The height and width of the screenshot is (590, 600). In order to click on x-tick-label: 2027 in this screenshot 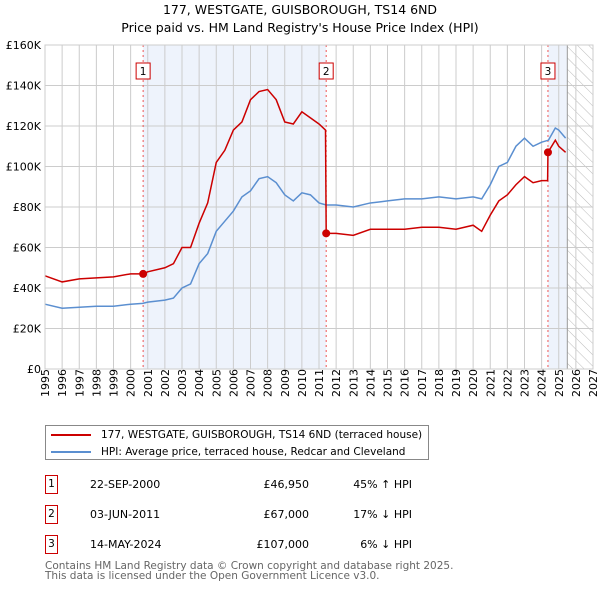, I will do `click(593, 383)`.